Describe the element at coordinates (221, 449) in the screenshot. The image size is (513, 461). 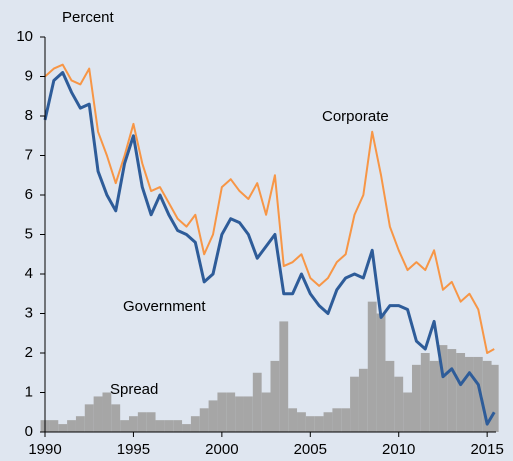
I see `x-tick-label: 2000` at that location.